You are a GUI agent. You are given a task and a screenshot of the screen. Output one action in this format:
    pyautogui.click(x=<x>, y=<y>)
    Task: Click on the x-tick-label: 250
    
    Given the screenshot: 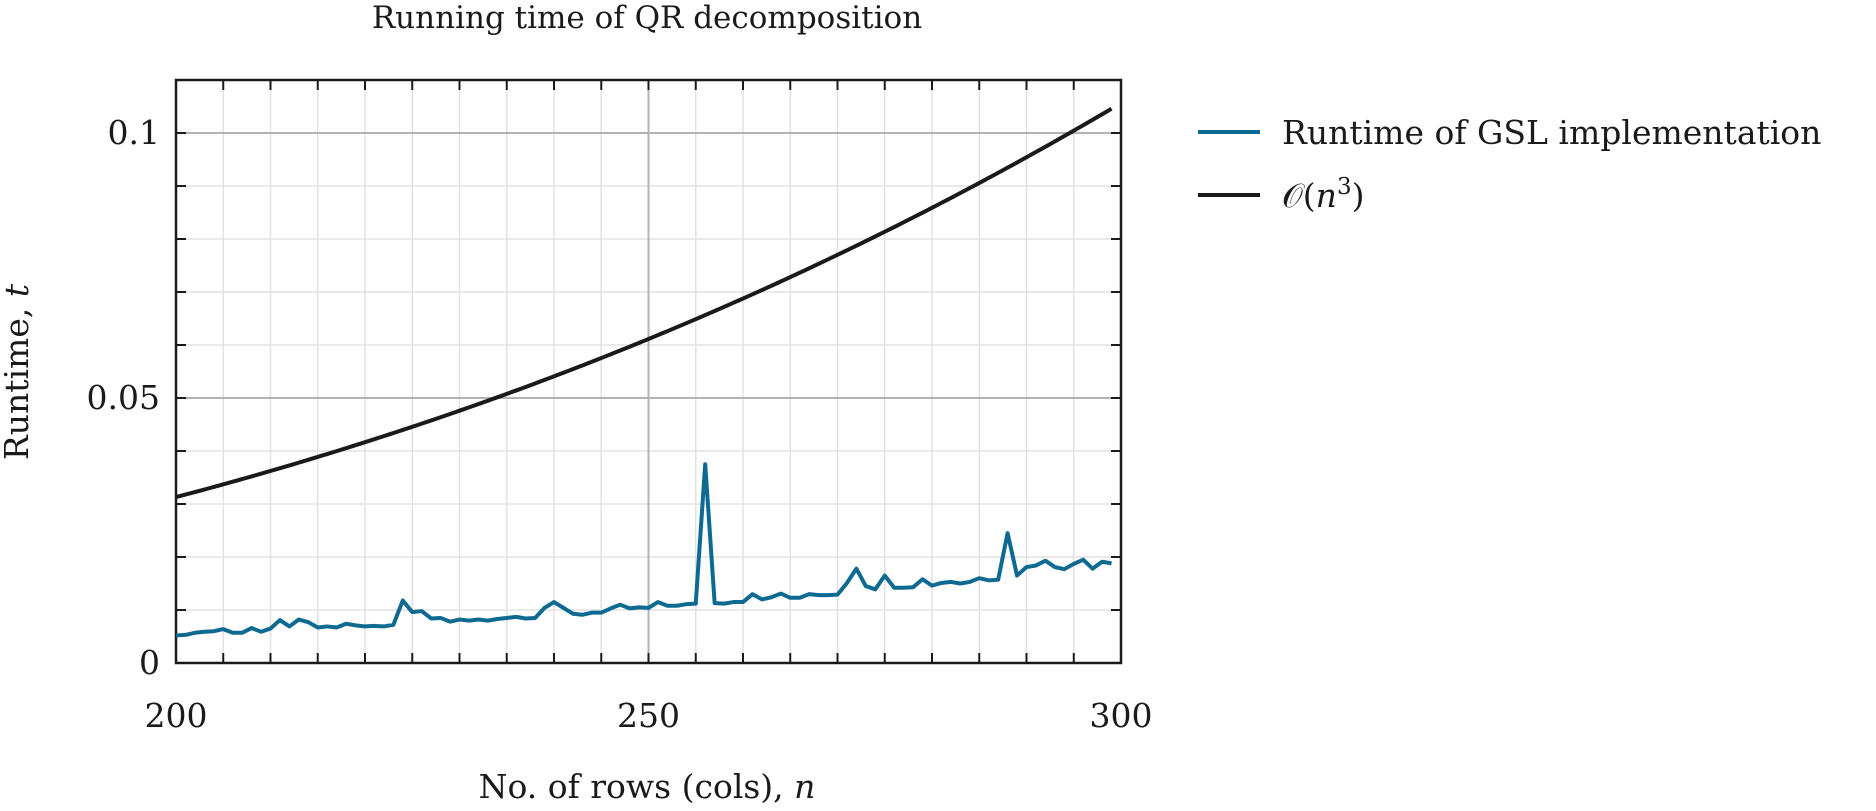 What is the action you would take?
    pyautogui.click(x=648, y=715)
    